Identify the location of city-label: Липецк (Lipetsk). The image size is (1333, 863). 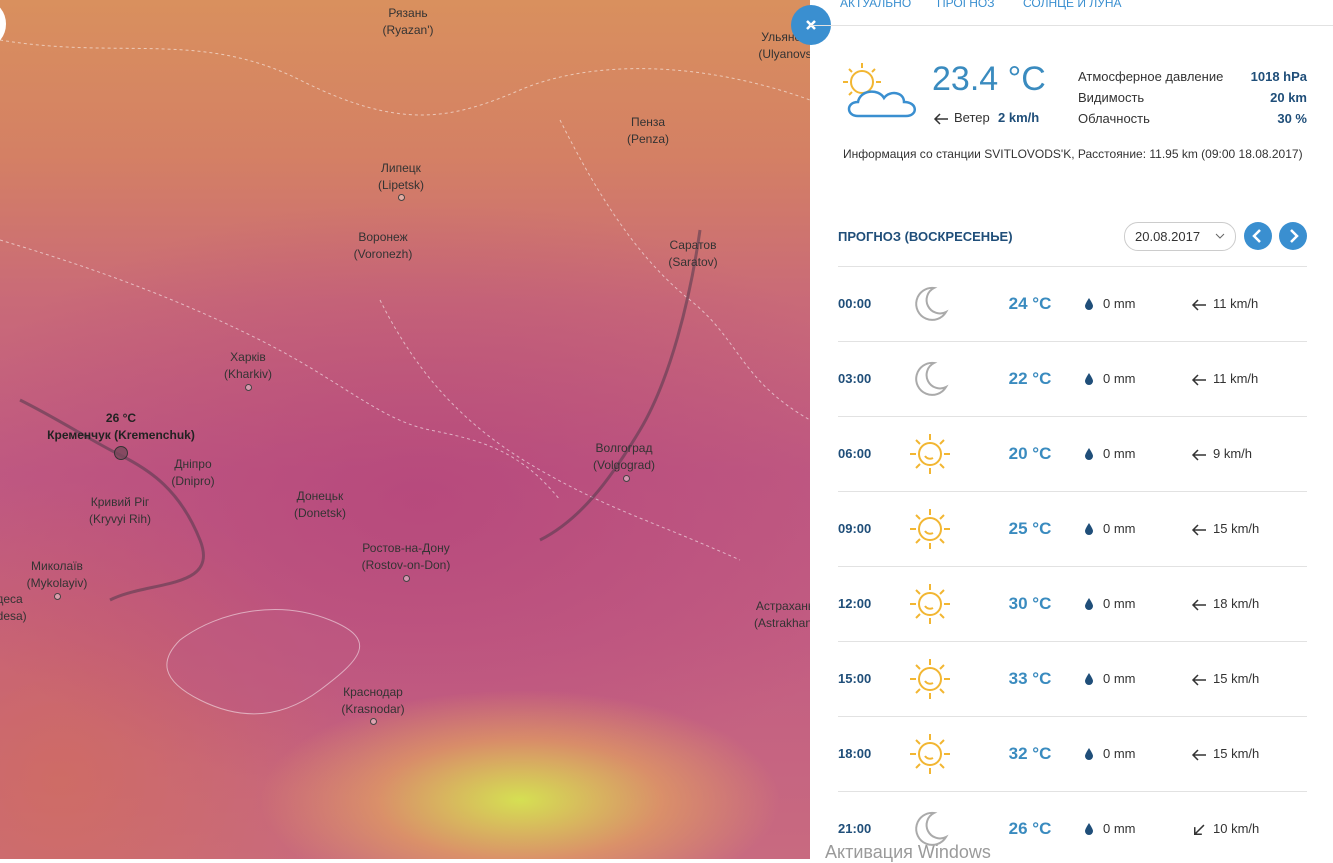
(401, 177).